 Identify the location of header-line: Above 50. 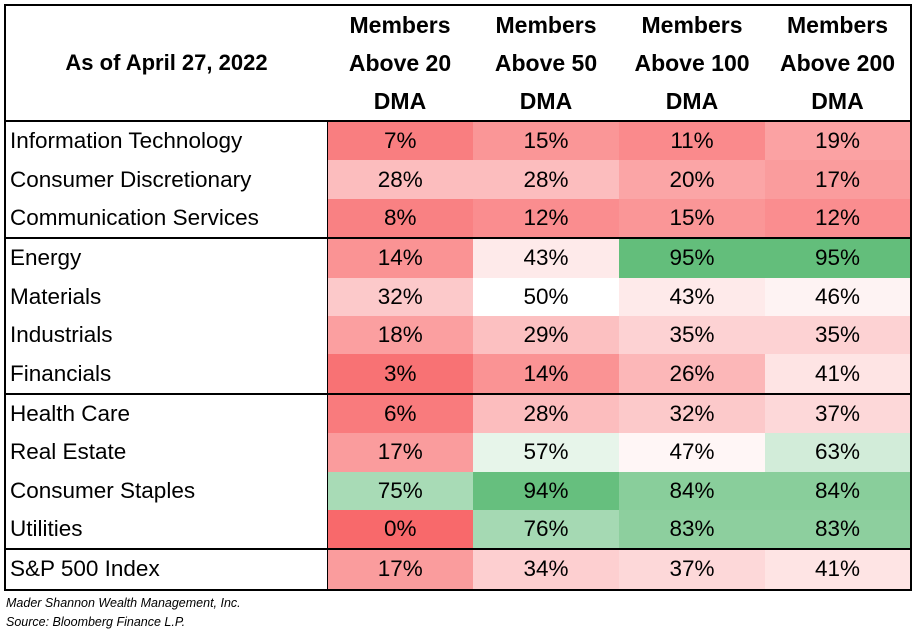
(546, 63).